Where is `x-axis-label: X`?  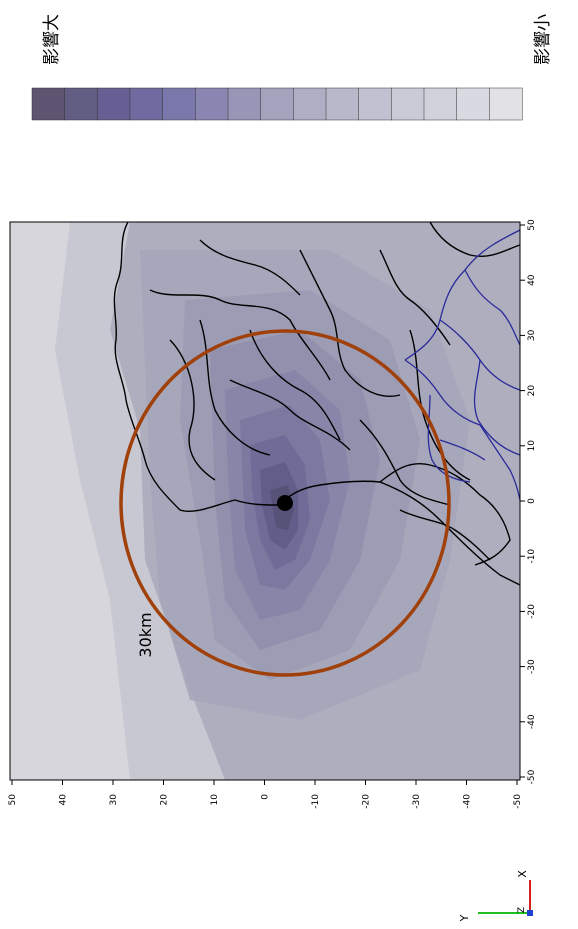
x-axis-label: X is located at coordinates (522, 874).